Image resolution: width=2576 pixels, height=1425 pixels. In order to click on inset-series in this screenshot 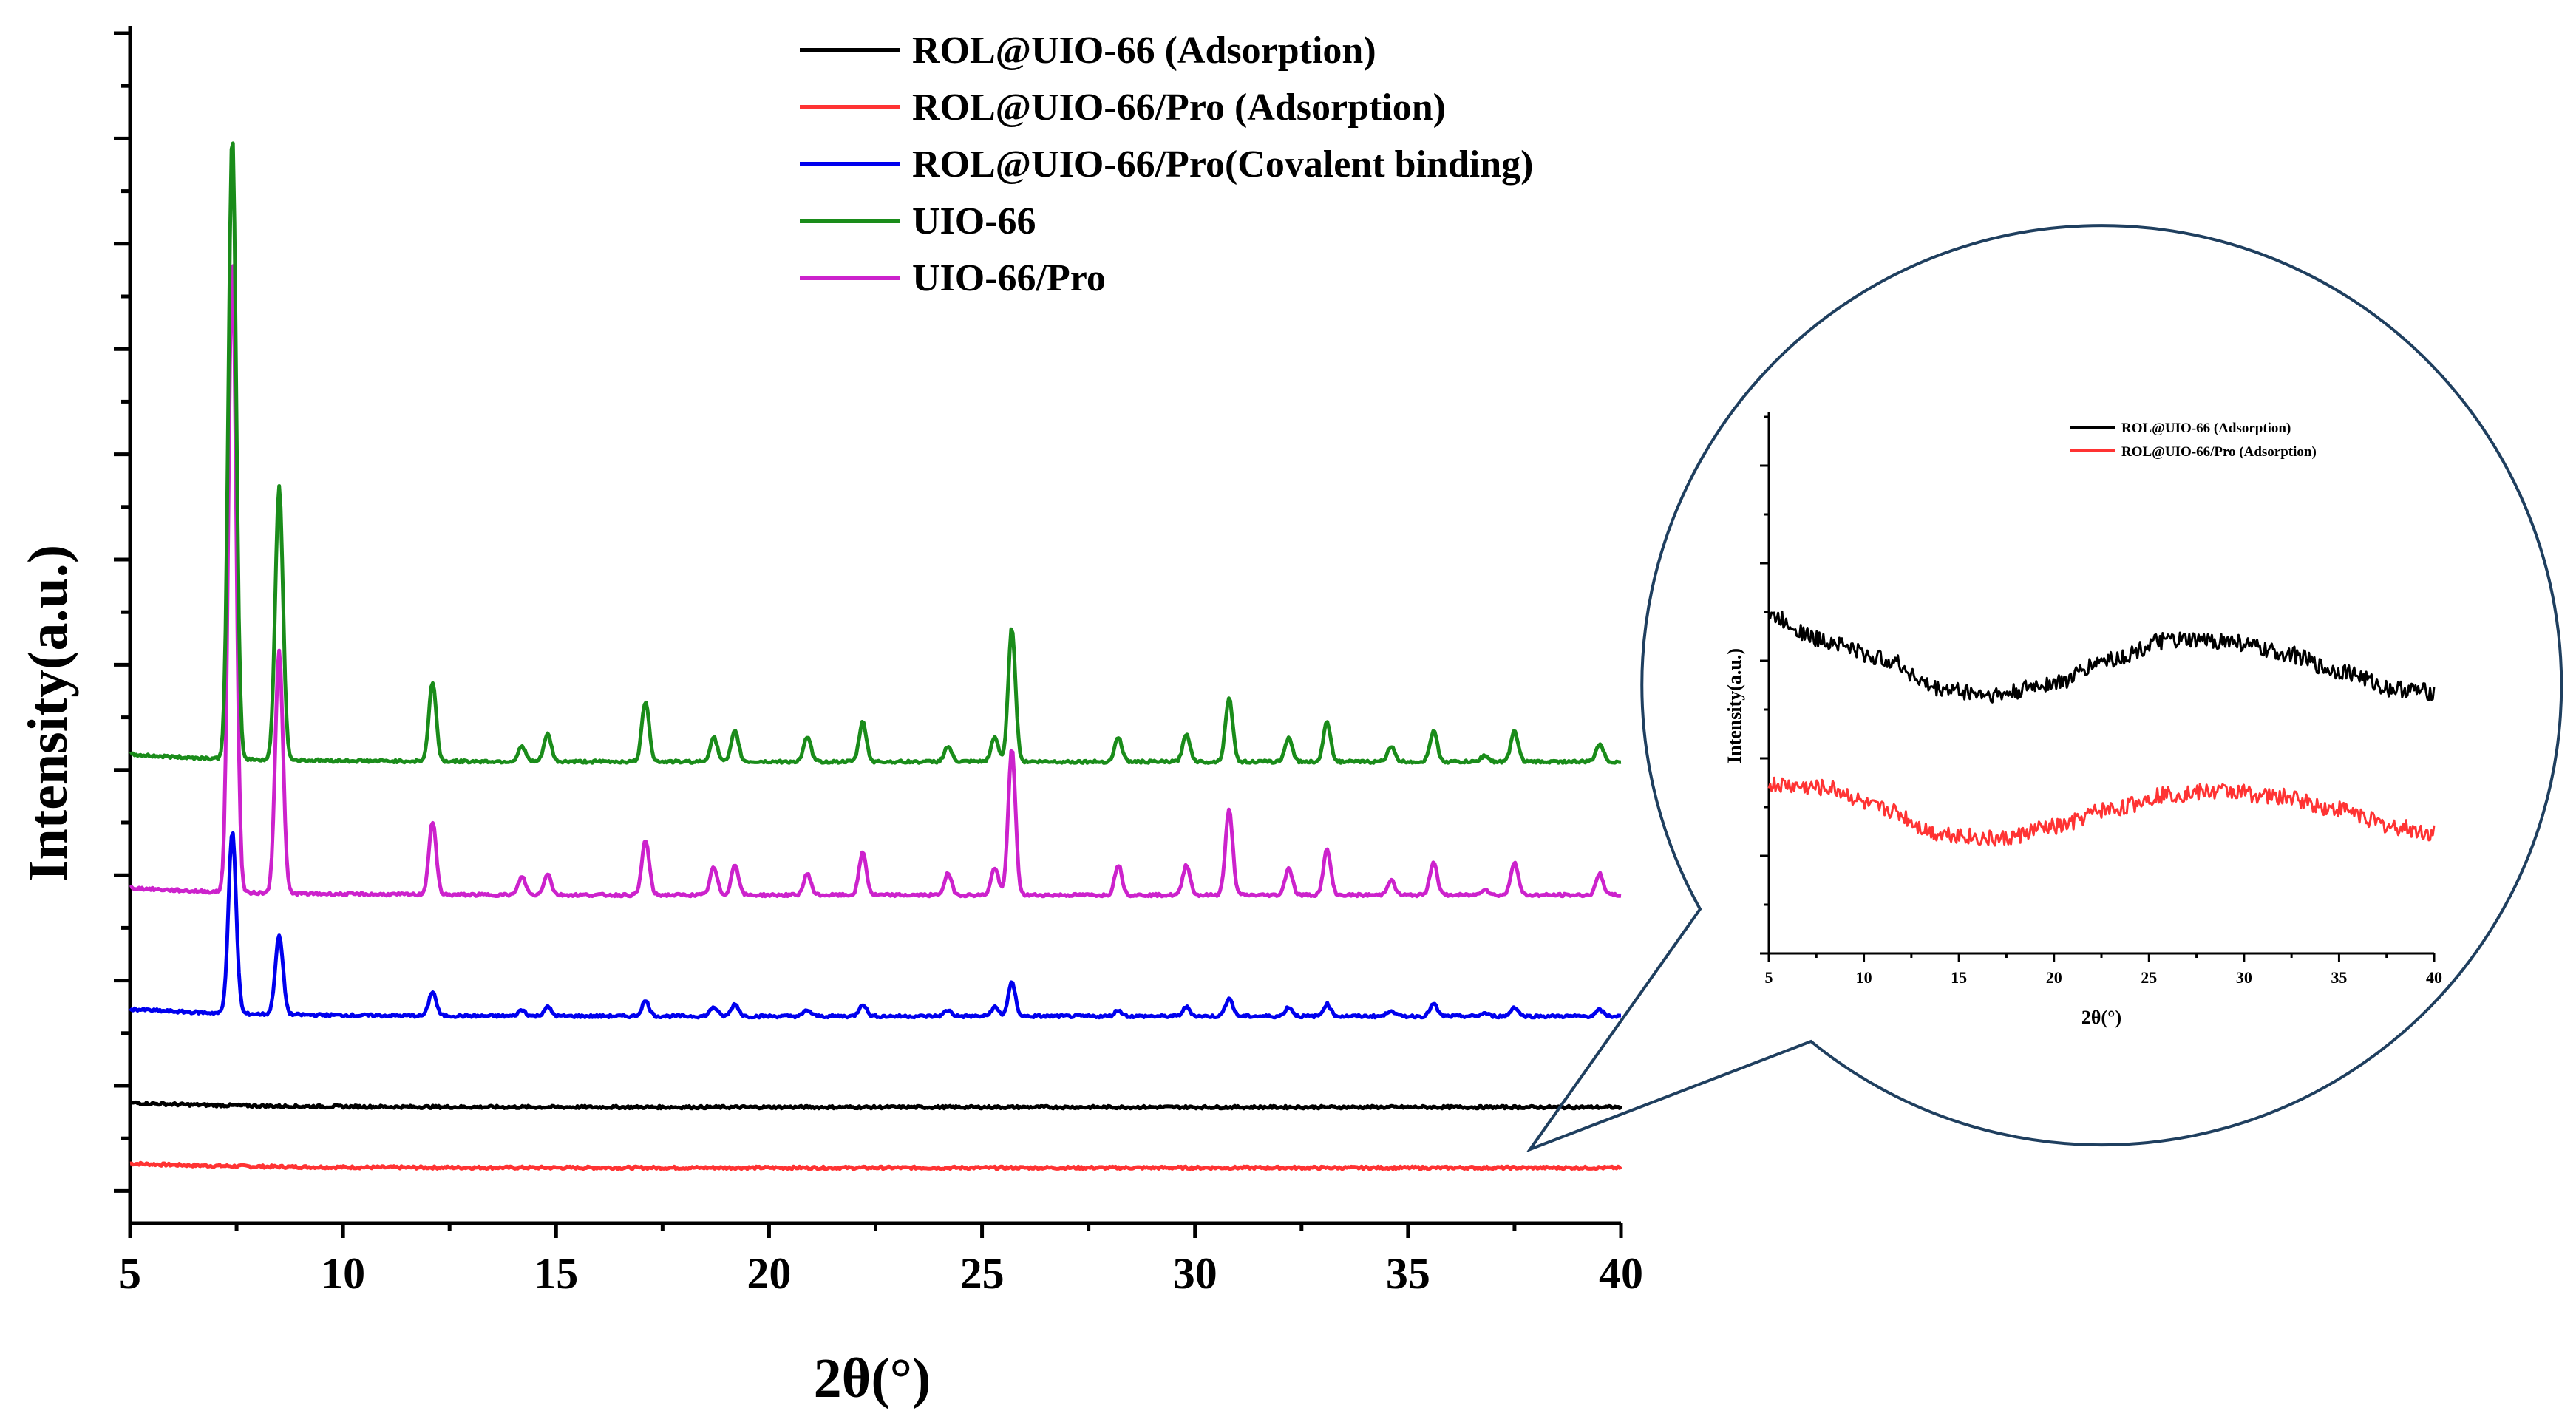, I will do `click(2101, 729)`.